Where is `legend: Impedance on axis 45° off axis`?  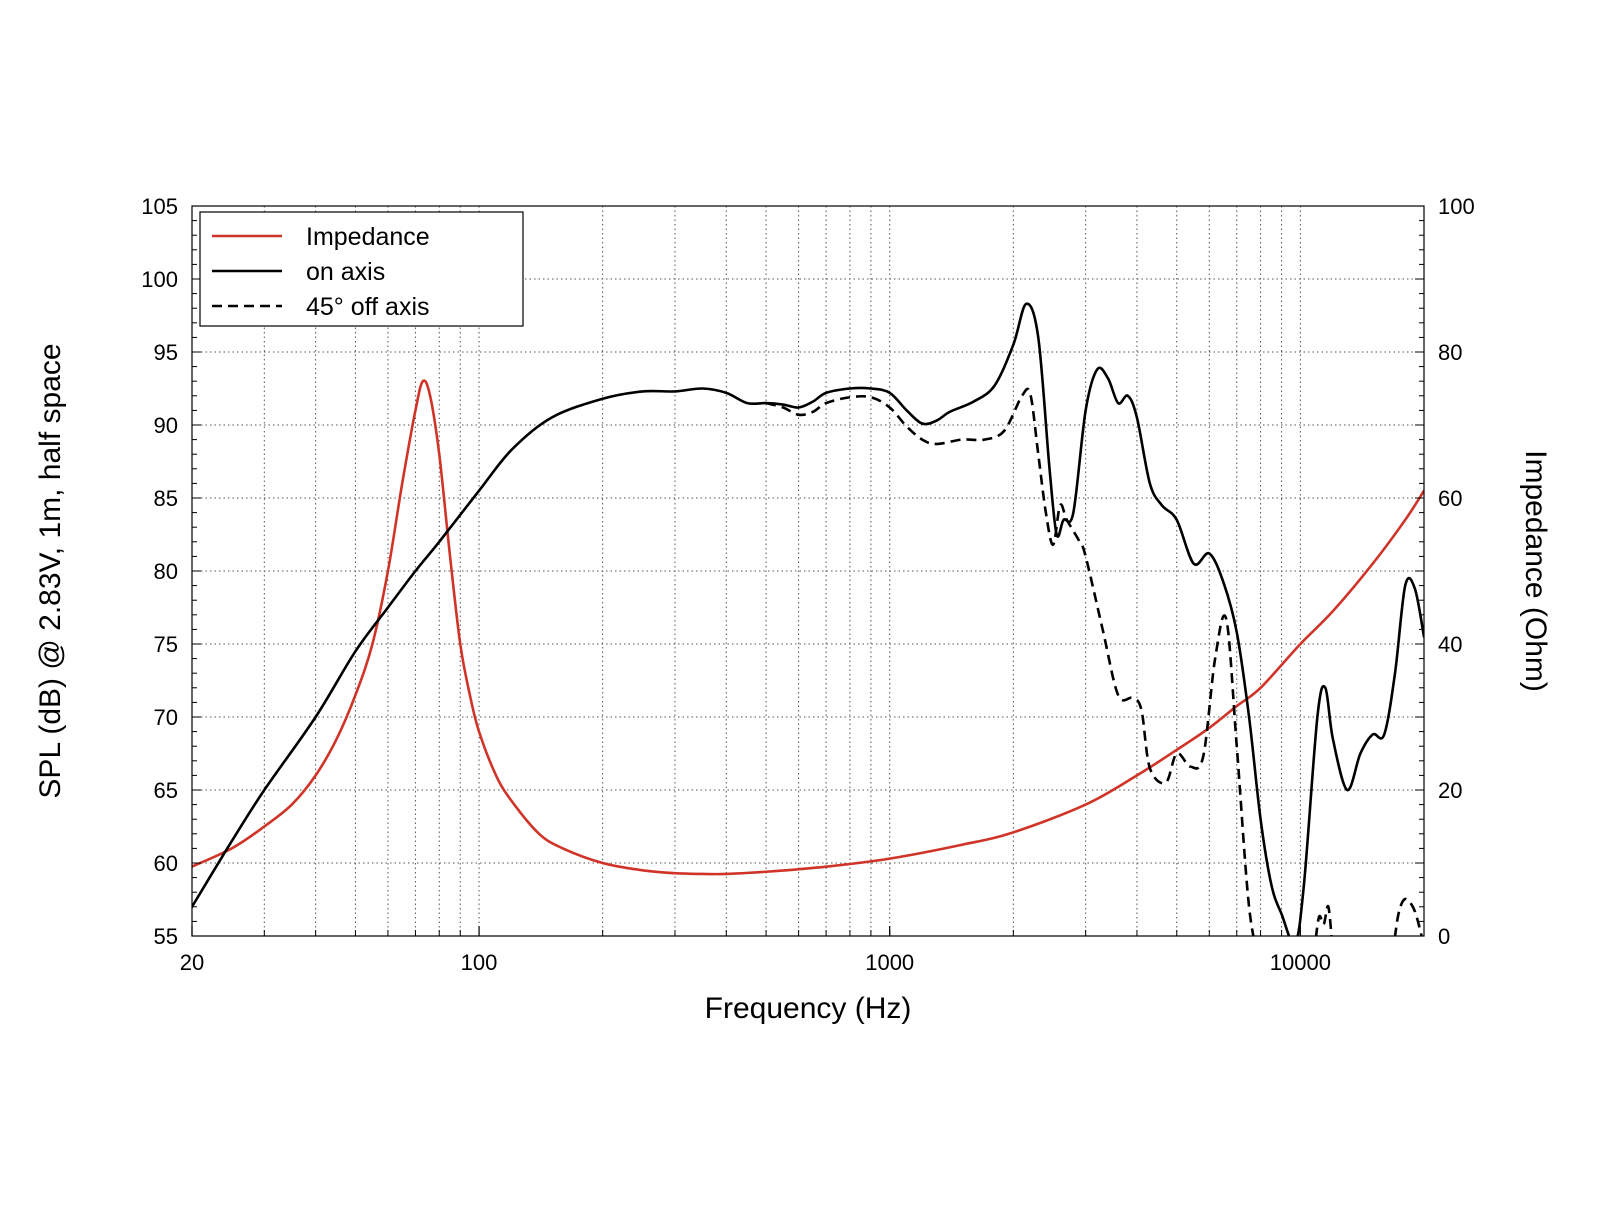 legend: Impedance on axis 45° off axis is located at coordinates (361, 269).